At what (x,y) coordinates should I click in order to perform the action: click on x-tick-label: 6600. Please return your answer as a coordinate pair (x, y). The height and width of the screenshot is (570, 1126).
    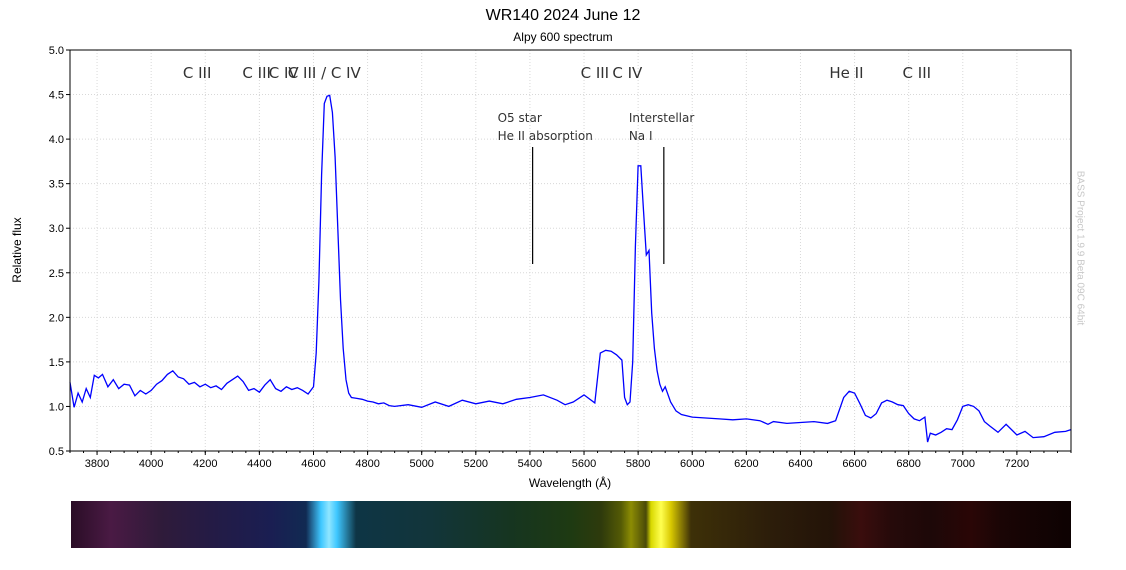
    Looking at the image, I should click on (854, 464).